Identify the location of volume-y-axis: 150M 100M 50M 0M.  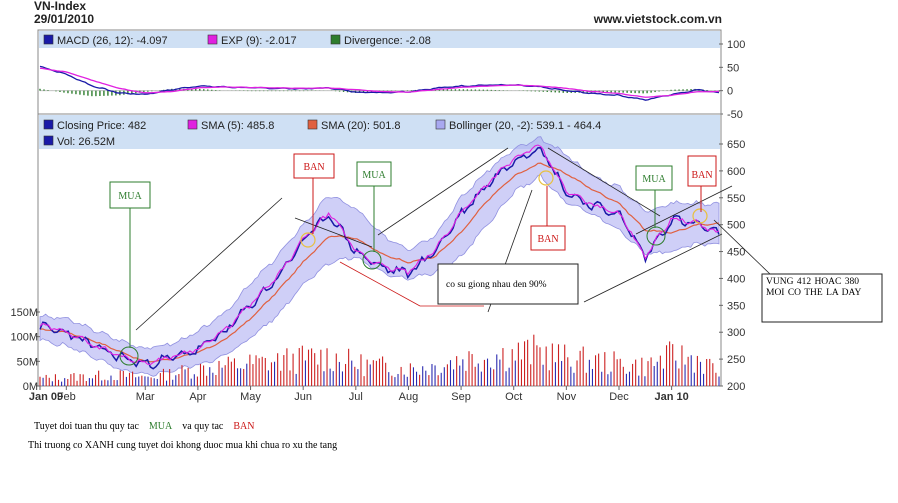
(25, 350).